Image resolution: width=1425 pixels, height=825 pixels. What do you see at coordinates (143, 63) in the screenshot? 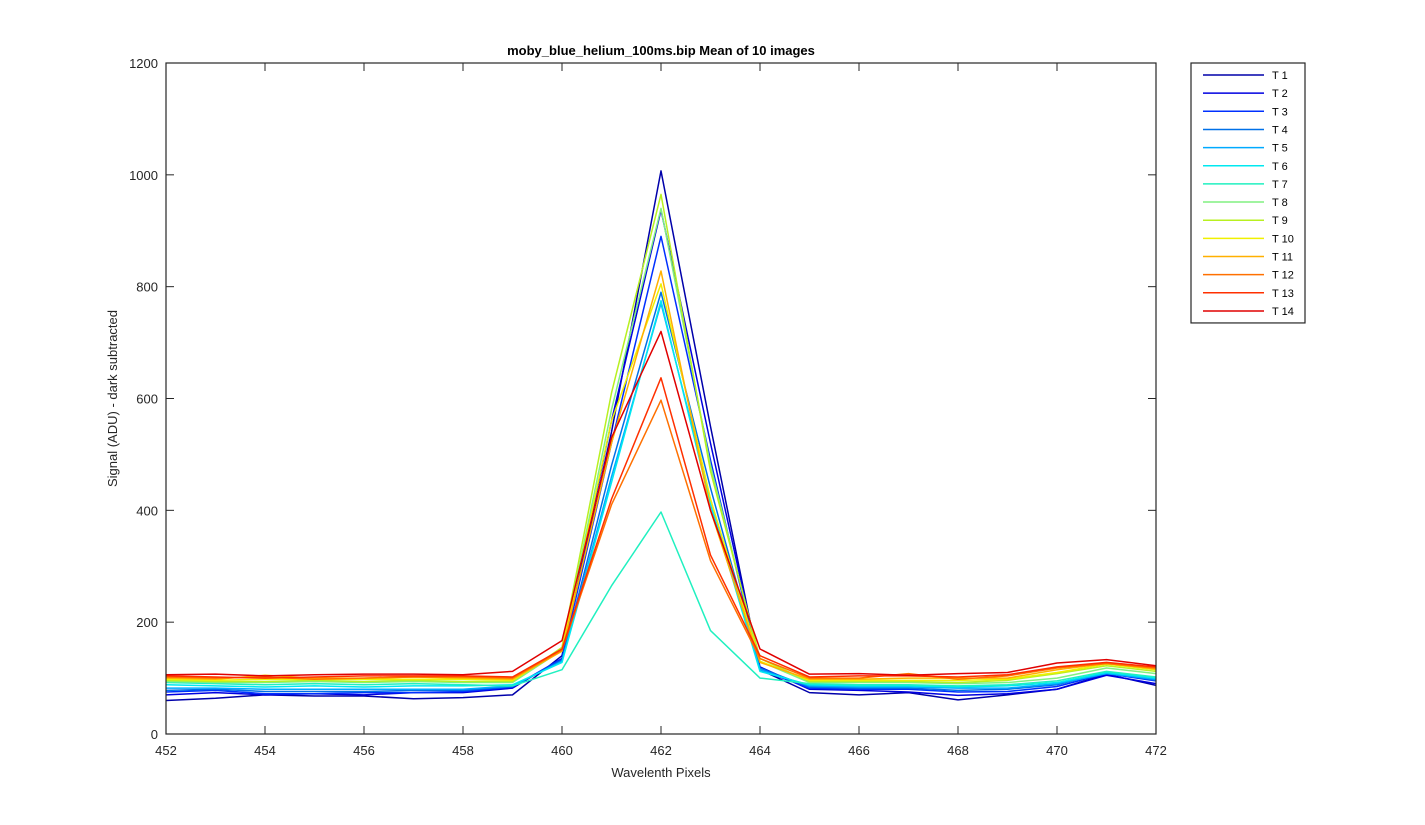
I see `y-tick-label: 1200` at bounding box center [143, 63].